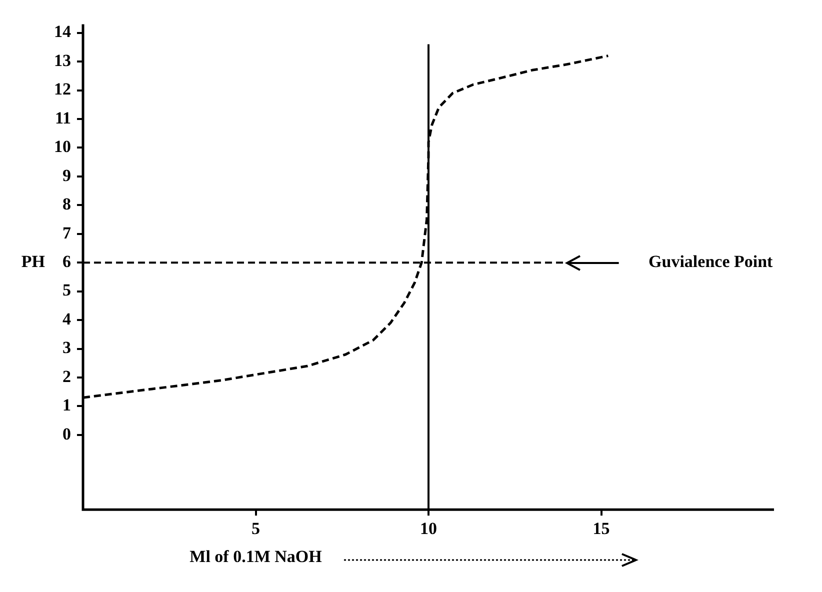 Image resolution: width=822 pixels, height=592 pixels. What do you see at coordinates (63, 32) in the screenshot?
I see `y-tick-label: 14` at bounding box center [63, 32].